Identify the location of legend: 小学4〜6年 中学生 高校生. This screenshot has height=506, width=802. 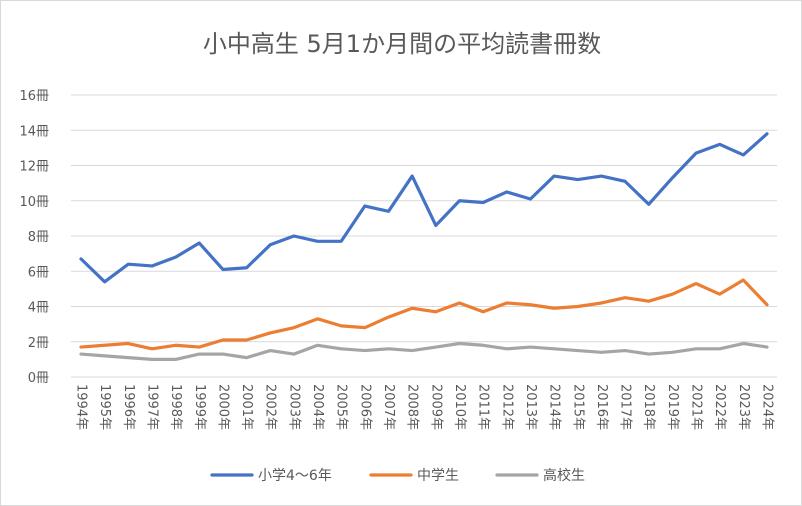
(397, 475).